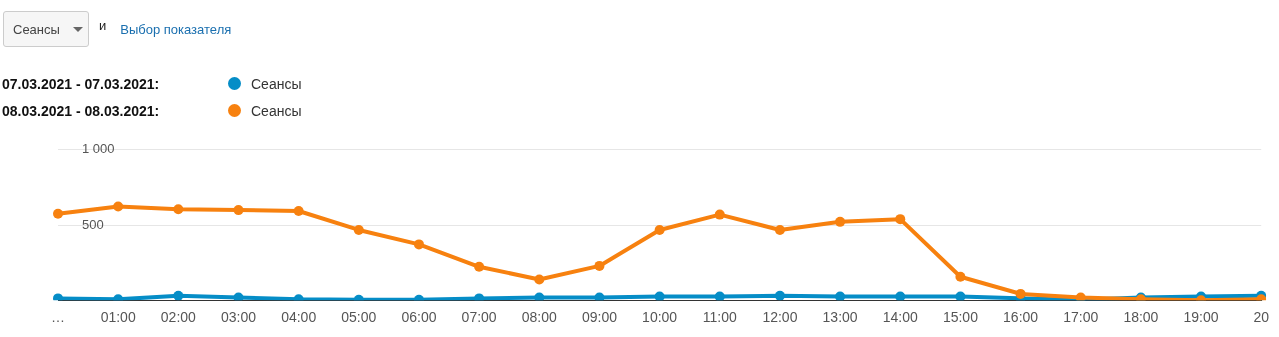  I want to click on x-tick-label: 20, so click(1261, 317).